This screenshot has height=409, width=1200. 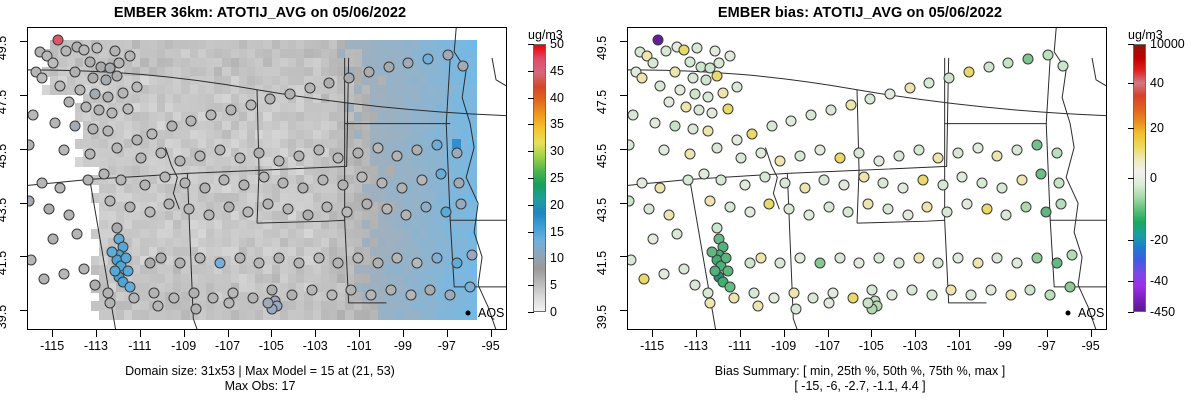 I want to click on x-tick-label: -105, so click(x=871, y=346).